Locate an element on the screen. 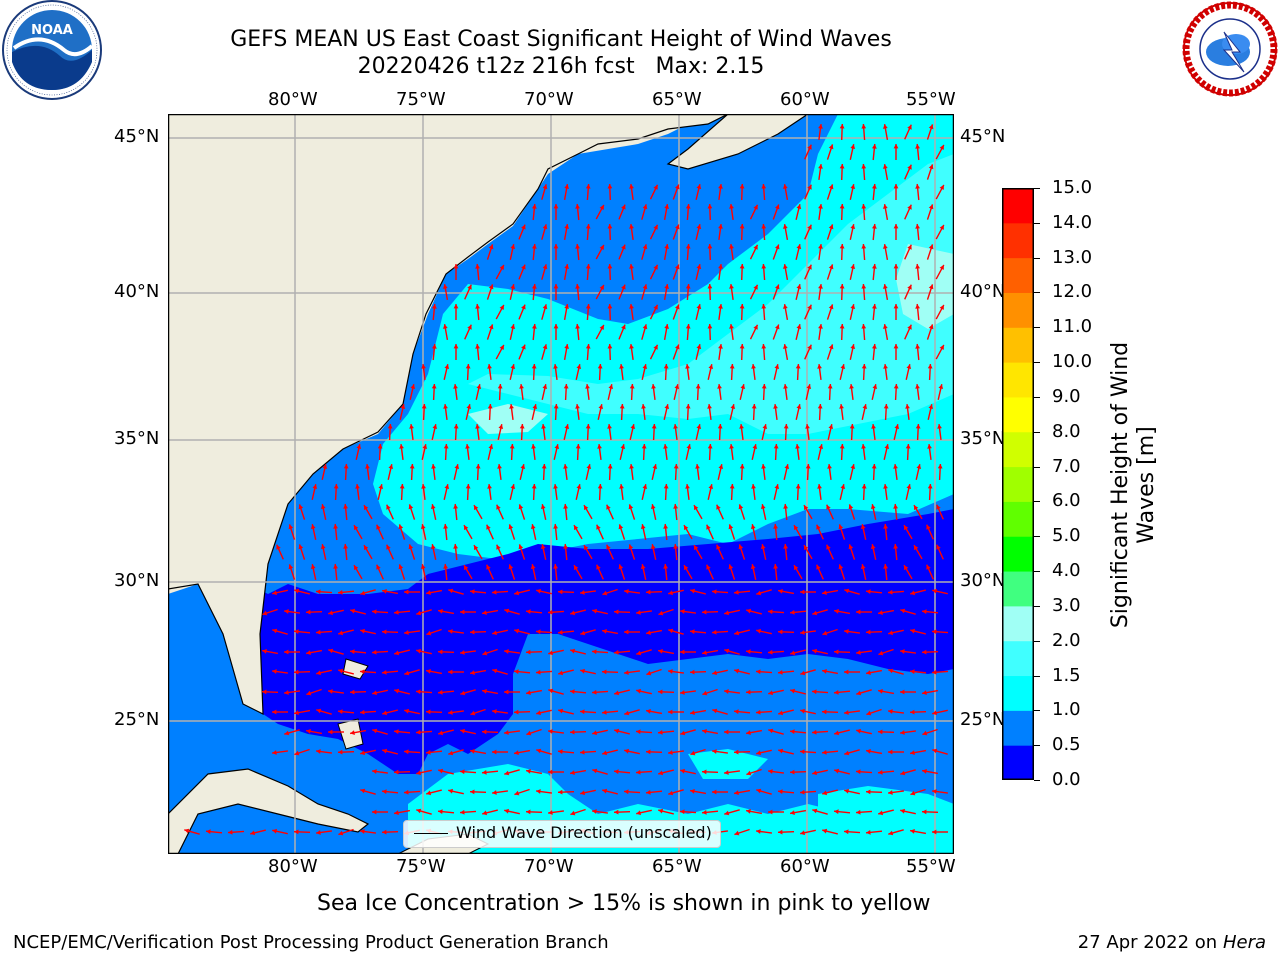 This screenshot has height=960, width=1280. lat-tick-right: 35°N is located at coordinates (983, 438).